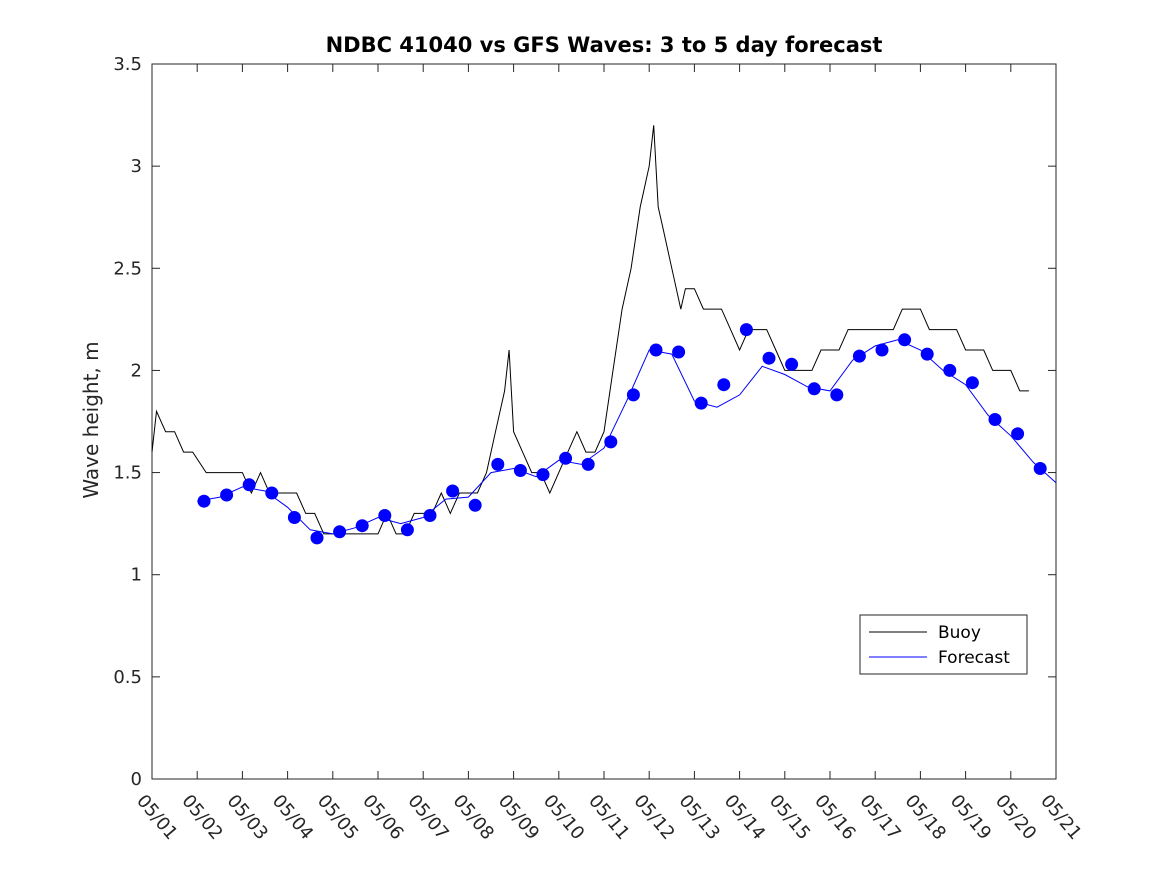 The height and width of the screenshot is (875, 1167). Describe the element at coordinates (136, 779) in the screenshot. I see `y-tick-label: 0` at that location.